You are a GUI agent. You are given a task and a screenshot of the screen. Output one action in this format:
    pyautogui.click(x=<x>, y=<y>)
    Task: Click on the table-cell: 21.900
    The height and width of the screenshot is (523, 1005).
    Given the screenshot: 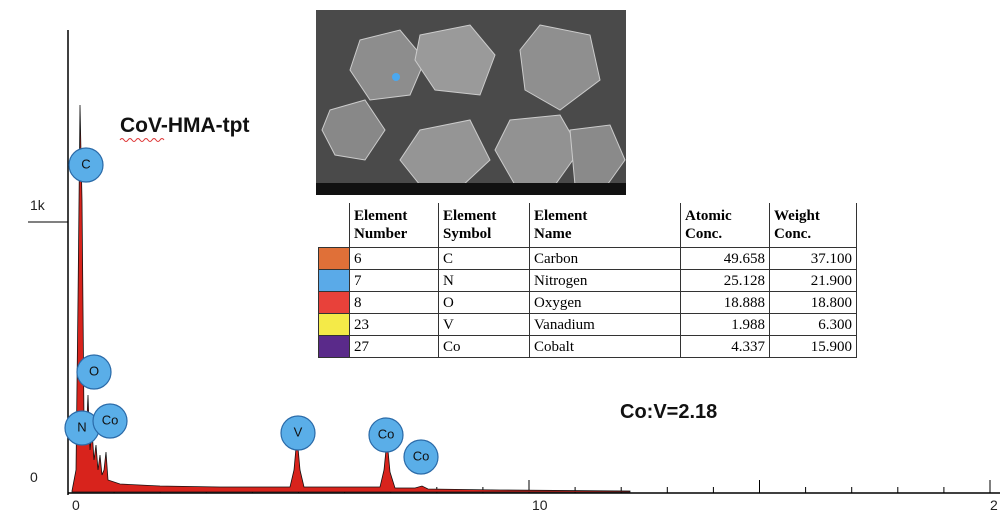 What is the action you would take?
    pyautogui.click(x=813, y=280)
    